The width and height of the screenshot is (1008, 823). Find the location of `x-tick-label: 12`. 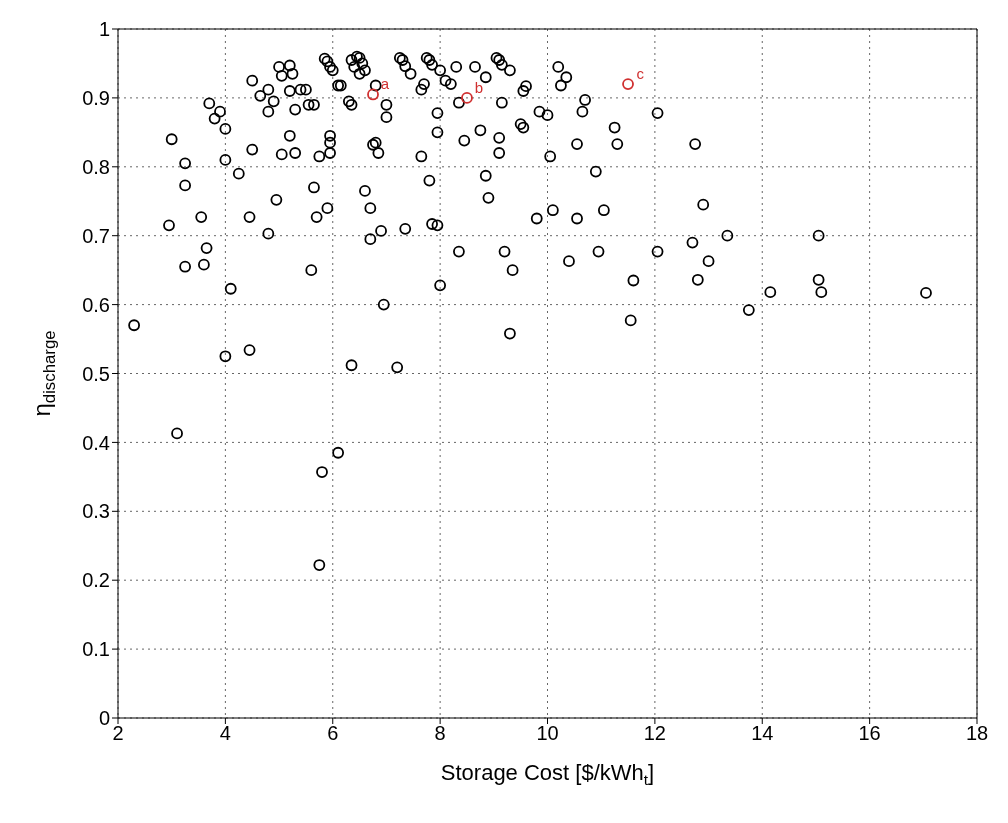

x-tick-label: 12 is located at coordinates (654, 733).